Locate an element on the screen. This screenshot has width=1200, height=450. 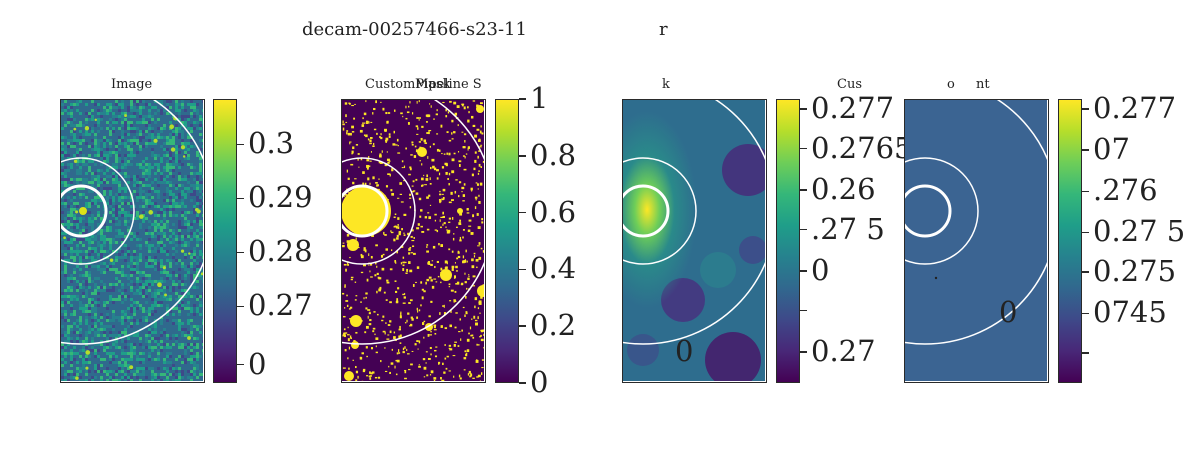
panel-3-title-extra: Cus is located at coordinates (849, 84).